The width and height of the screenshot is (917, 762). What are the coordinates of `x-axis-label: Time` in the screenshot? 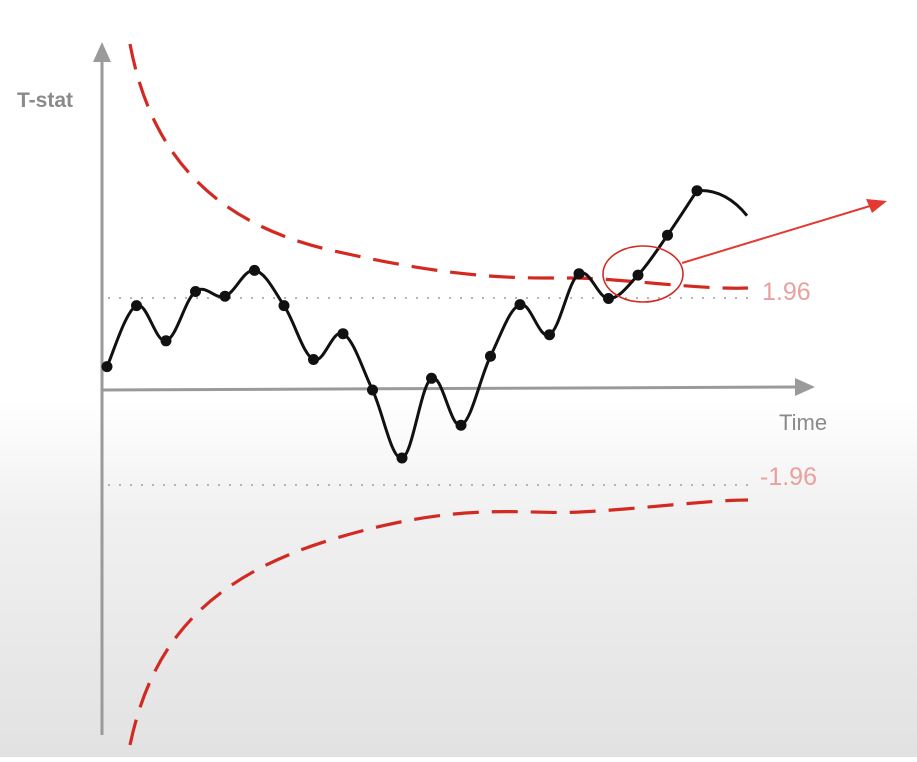 It's located at (803, 422).